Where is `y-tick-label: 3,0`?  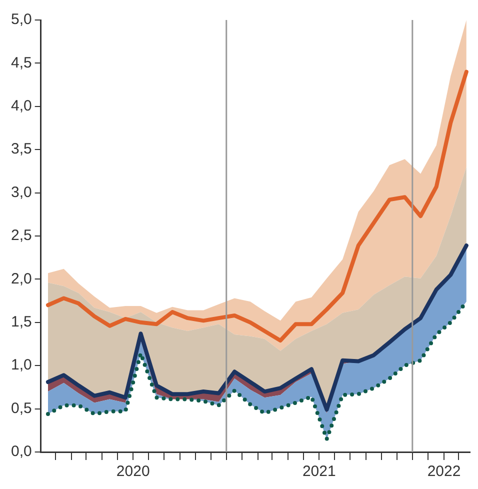 y-tick-label: 3,0 is located at coordinates (21, 192).